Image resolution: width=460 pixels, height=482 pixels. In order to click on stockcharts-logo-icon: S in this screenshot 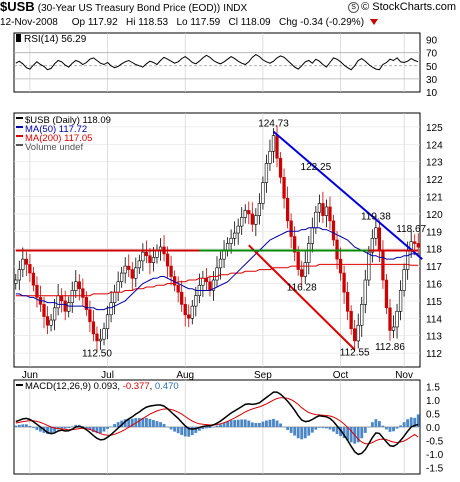, I will do `click(354, 7)`.